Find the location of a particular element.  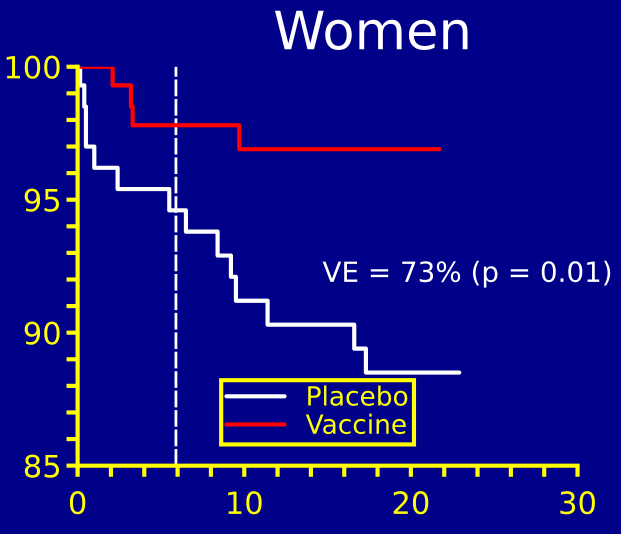

x-tick-label: 0 is located at coordinates (78, 502).